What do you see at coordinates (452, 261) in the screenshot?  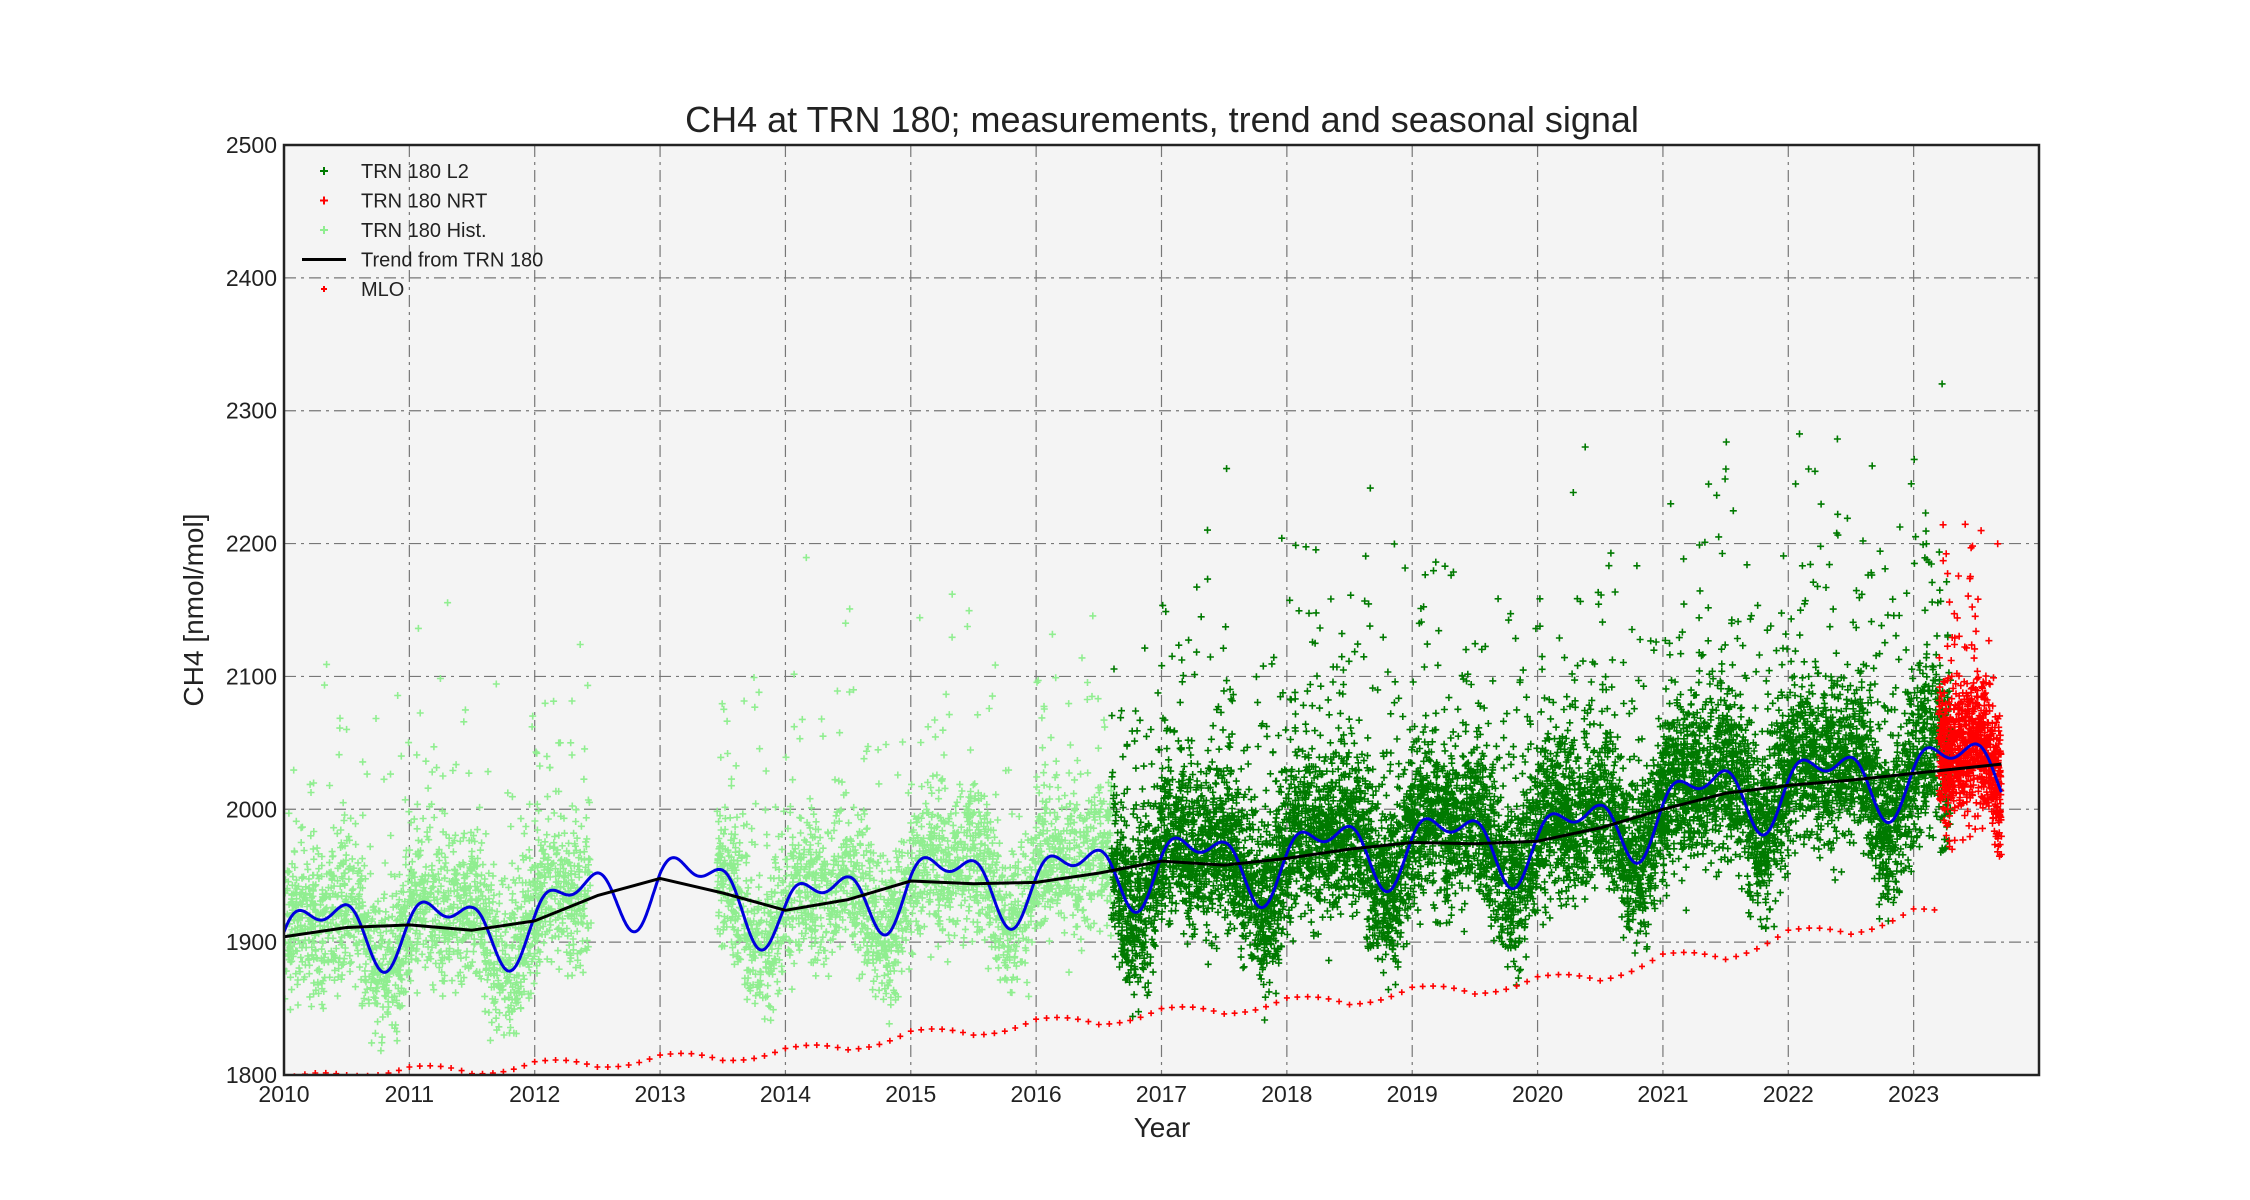 I see `legend-label: Trend from TRN 180` at bounding box center [452, 261].